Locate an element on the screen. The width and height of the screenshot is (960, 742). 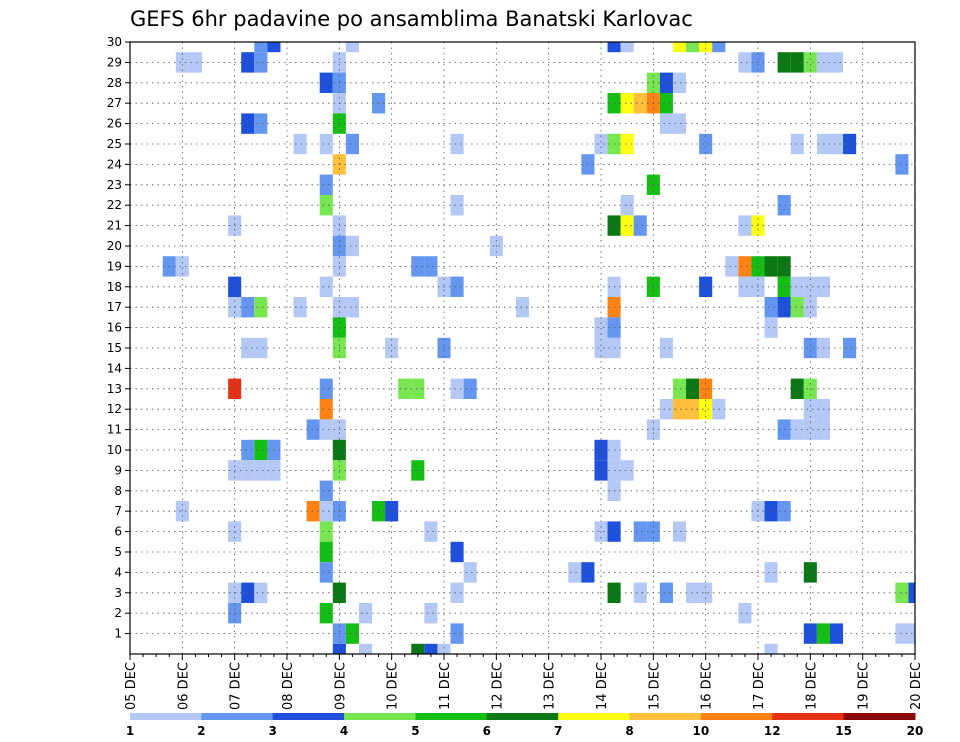
colorbar-label: 3 is located at coordinates (273, 731).